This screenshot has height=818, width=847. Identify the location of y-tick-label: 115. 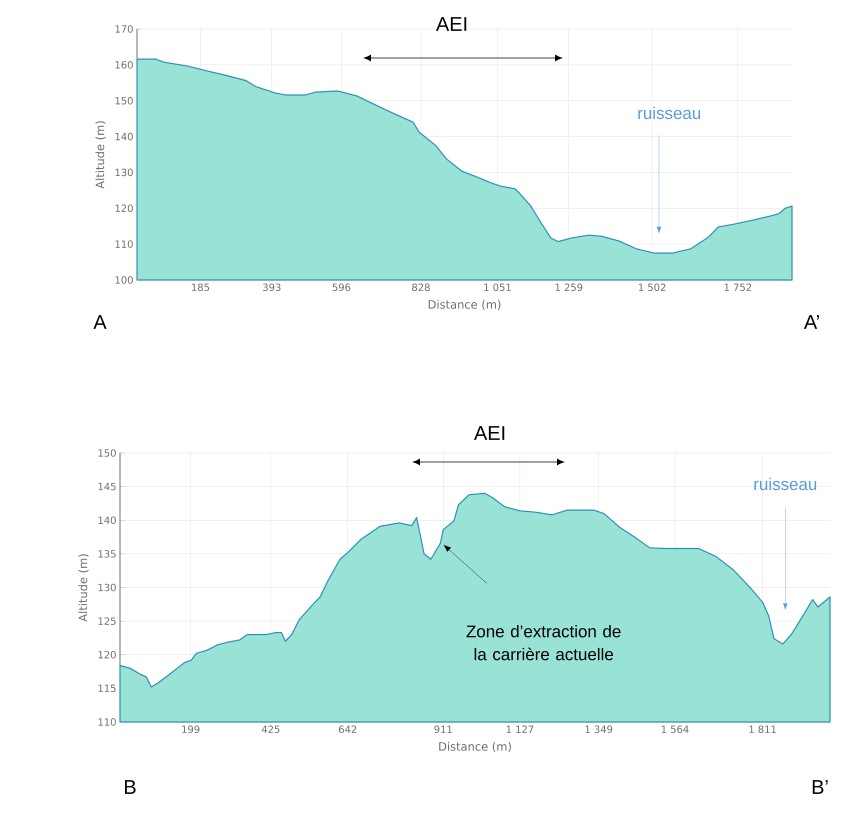
(107, 688).